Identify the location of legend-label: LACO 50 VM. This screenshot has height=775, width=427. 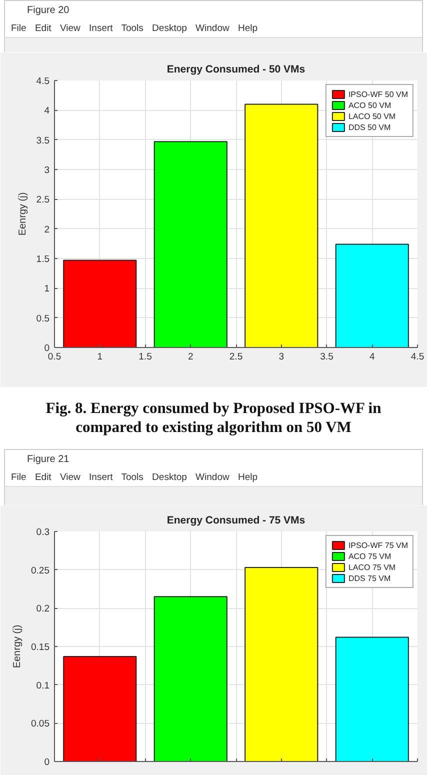
(372, 116).